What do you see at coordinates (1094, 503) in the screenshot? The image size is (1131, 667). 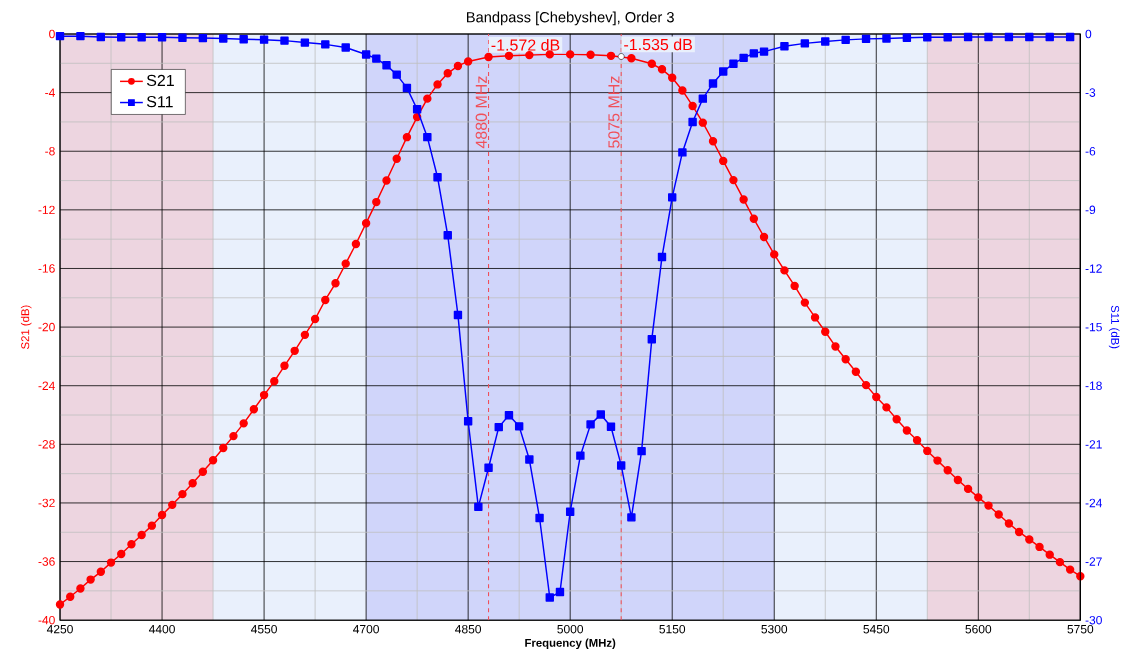 I see `y2-tick-label: -24` at bounding box center [1094, 503].